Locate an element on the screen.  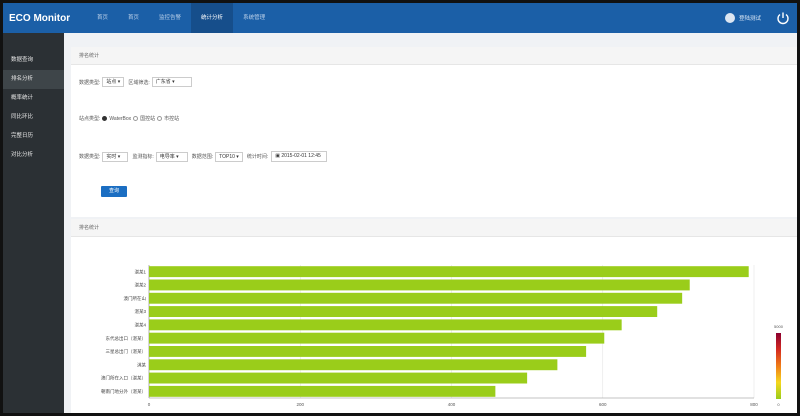
category-label-9: 朝南门地分外（湛某） is located at coordinates (123, 391).